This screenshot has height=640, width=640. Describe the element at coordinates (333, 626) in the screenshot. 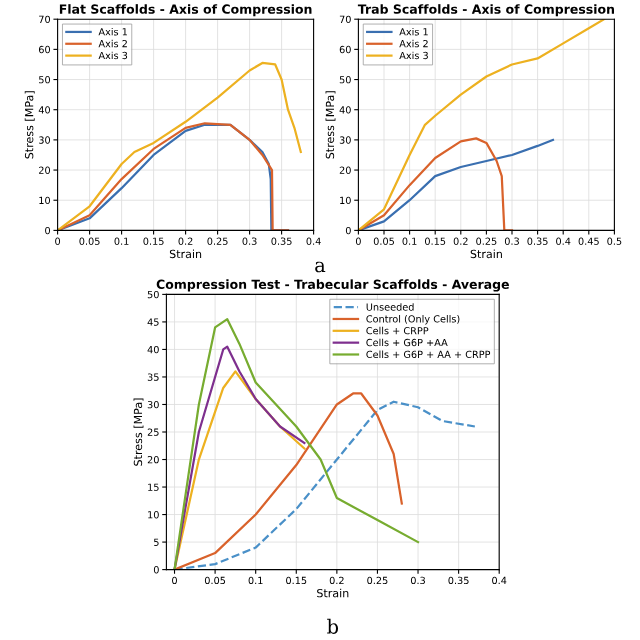

I see `text: b` at that location.